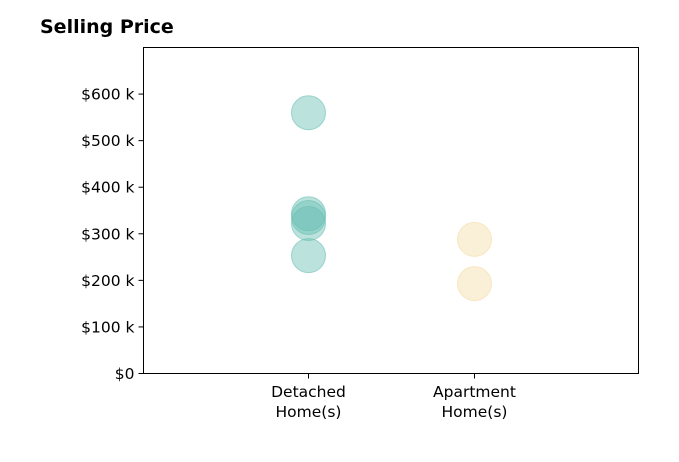 This screenshot has height=462, width=679. I want to click on chart-title: Selling Price, so click(107, 27).